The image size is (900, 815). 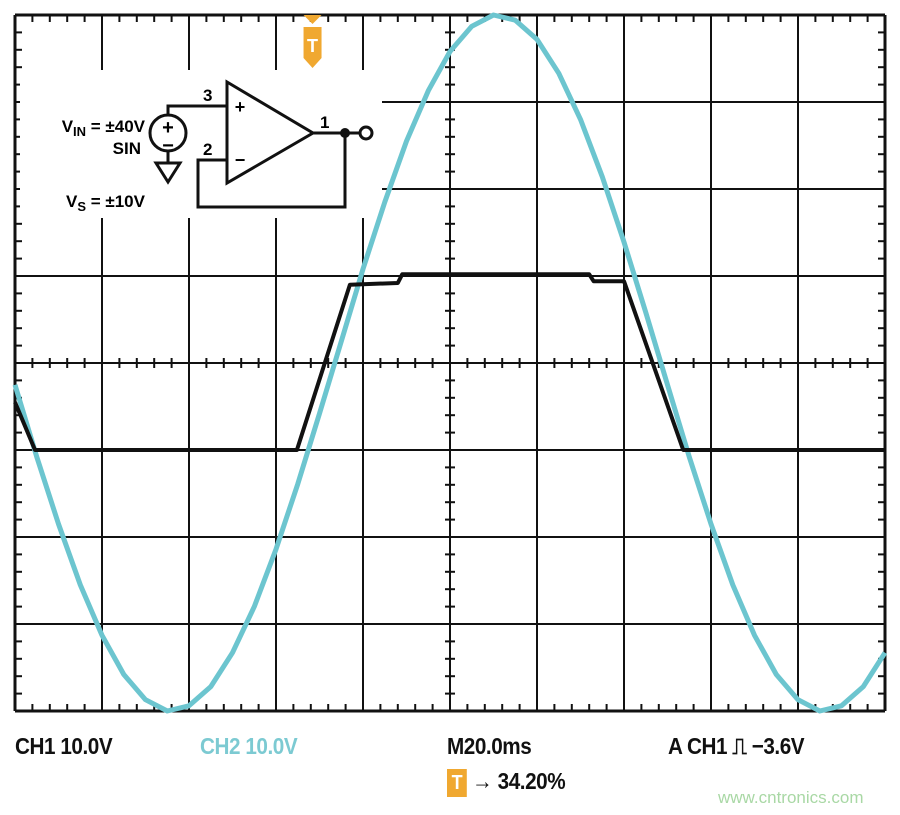 What do you see at coordinates (127, 148) in the screenshot?
I see `sin-label: SIN` at bounding box center [127, 148].